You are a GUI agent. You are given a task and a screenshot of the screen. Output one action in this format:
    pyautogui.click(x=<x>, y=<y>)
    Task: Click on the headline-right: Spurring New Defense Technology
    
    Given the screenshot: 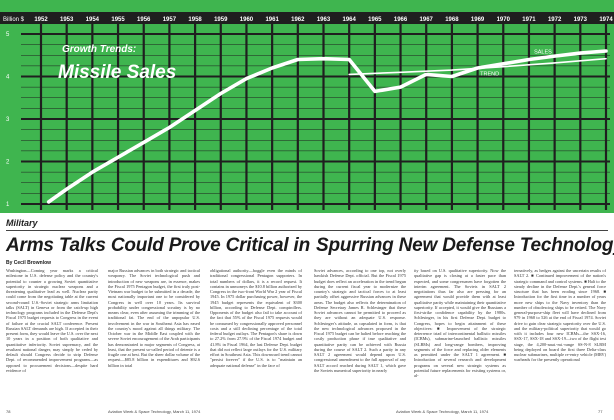 What is the action you would take?
    pyautogui.click(x=465, y=245)
    